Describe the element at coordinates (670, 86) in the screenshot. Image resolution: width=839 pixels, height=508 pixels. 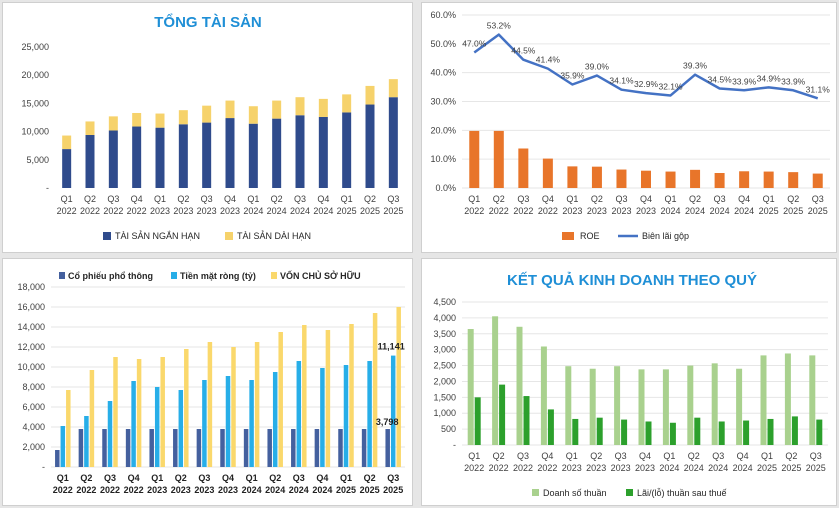
I see `data-label-gross-margin: 32.1%` at that location.